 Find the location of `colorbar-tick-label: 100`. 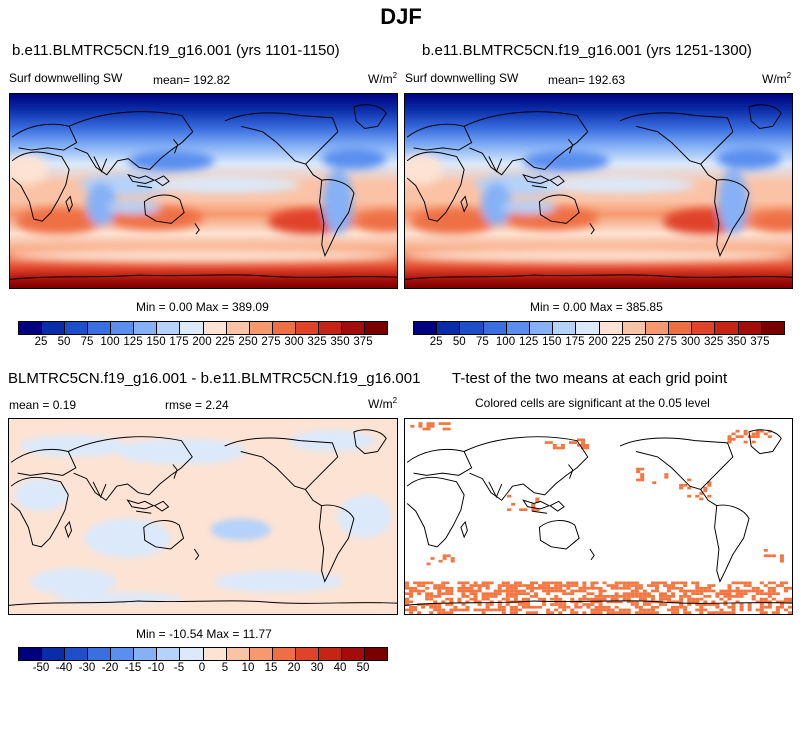

colorbar-tick-label: 100 is located at coordinates (110, 342).